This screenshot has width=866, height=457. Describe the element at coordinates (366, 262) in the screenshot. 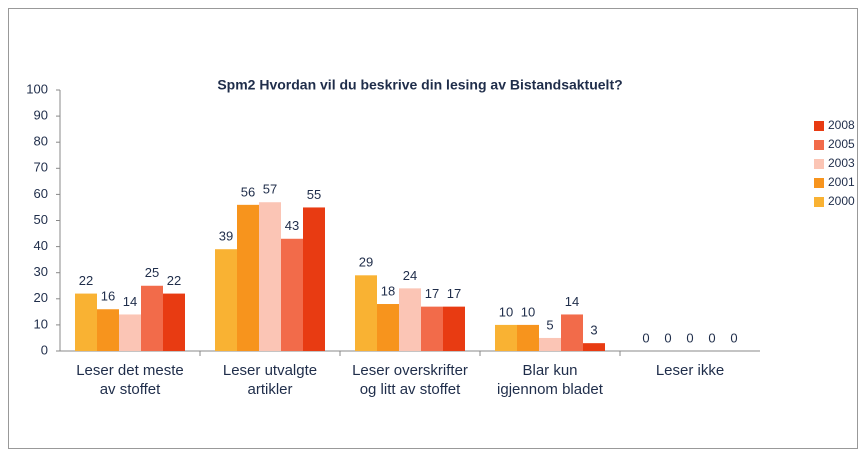

I see `value-label: 29` at that location.